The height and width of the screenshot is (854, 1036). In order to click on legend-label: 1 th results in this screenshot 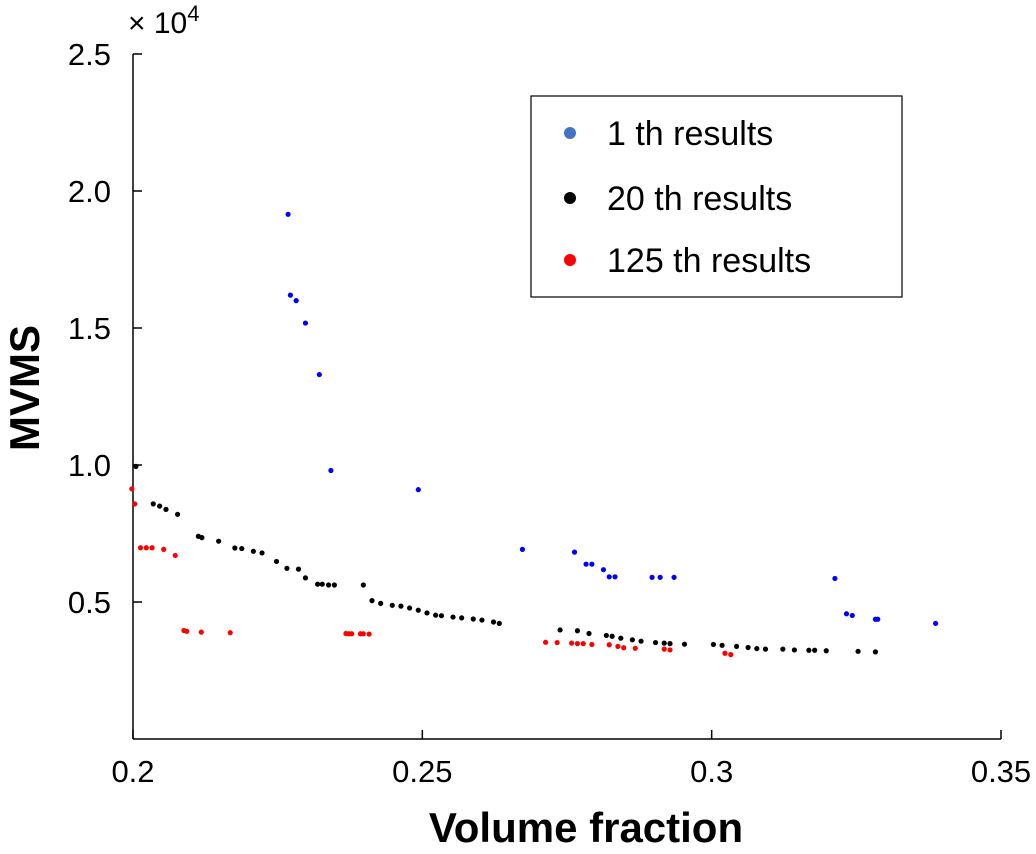, I will do `click(690, 134)`.